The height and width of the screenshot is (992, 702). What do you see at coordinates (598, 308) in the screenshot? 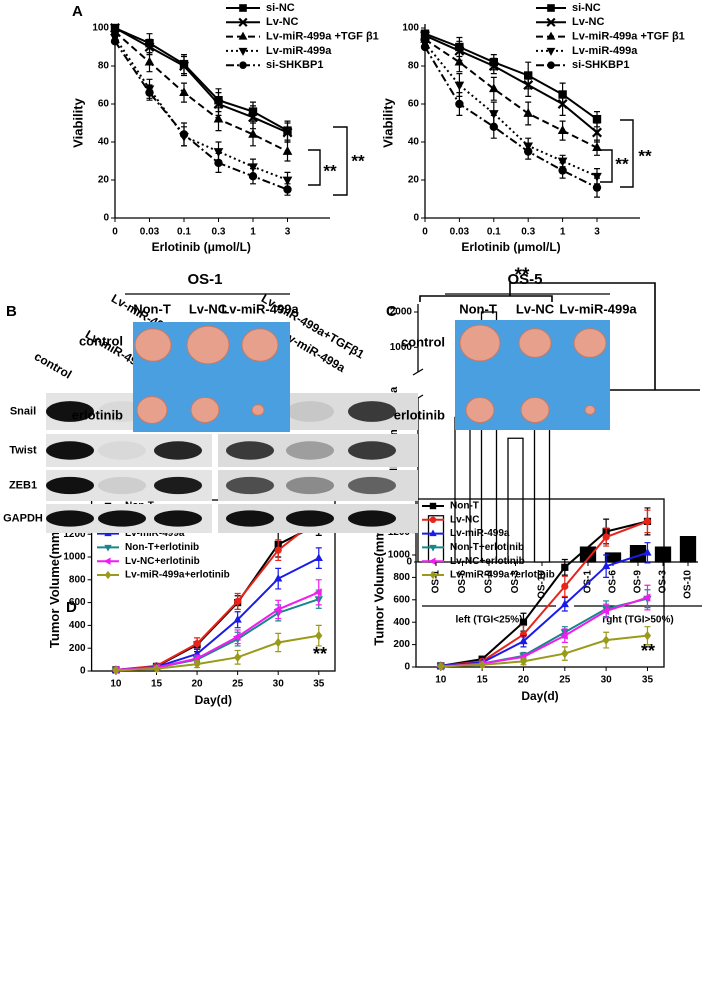
I see `column-label: Lv-miR-499a` at bounding box center [598, 308].